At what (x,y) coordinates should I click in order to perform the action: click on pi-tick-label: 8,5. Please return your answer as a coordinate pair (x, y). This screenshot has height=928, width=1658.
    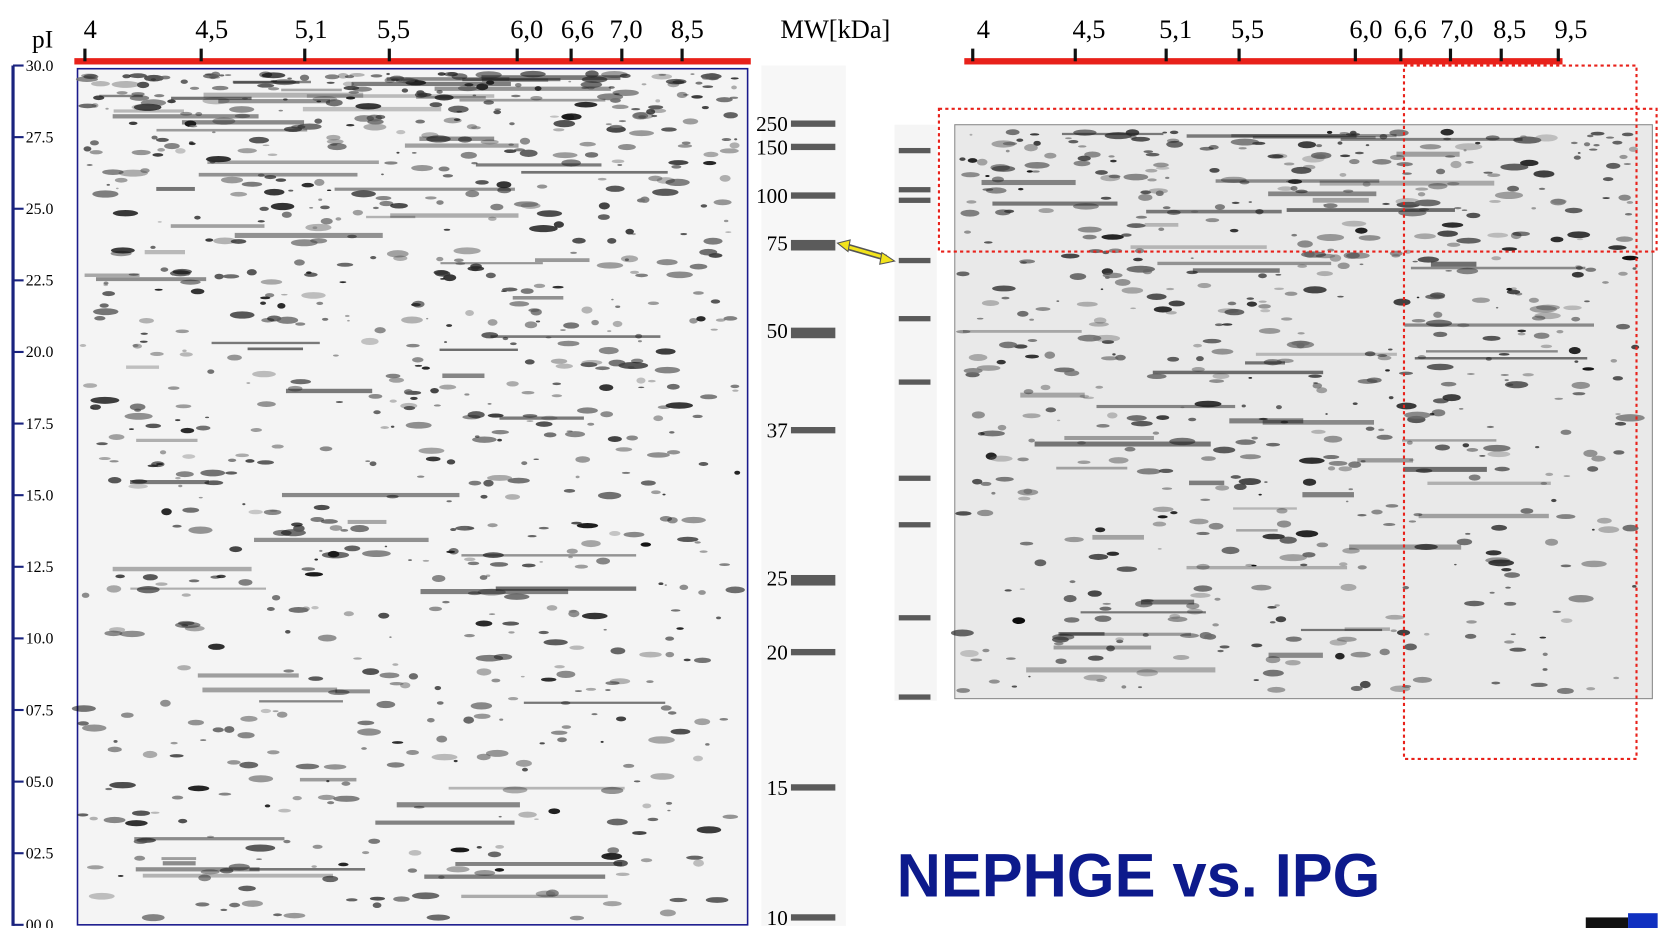
    Looking at the image, I should click on (1509, 29).